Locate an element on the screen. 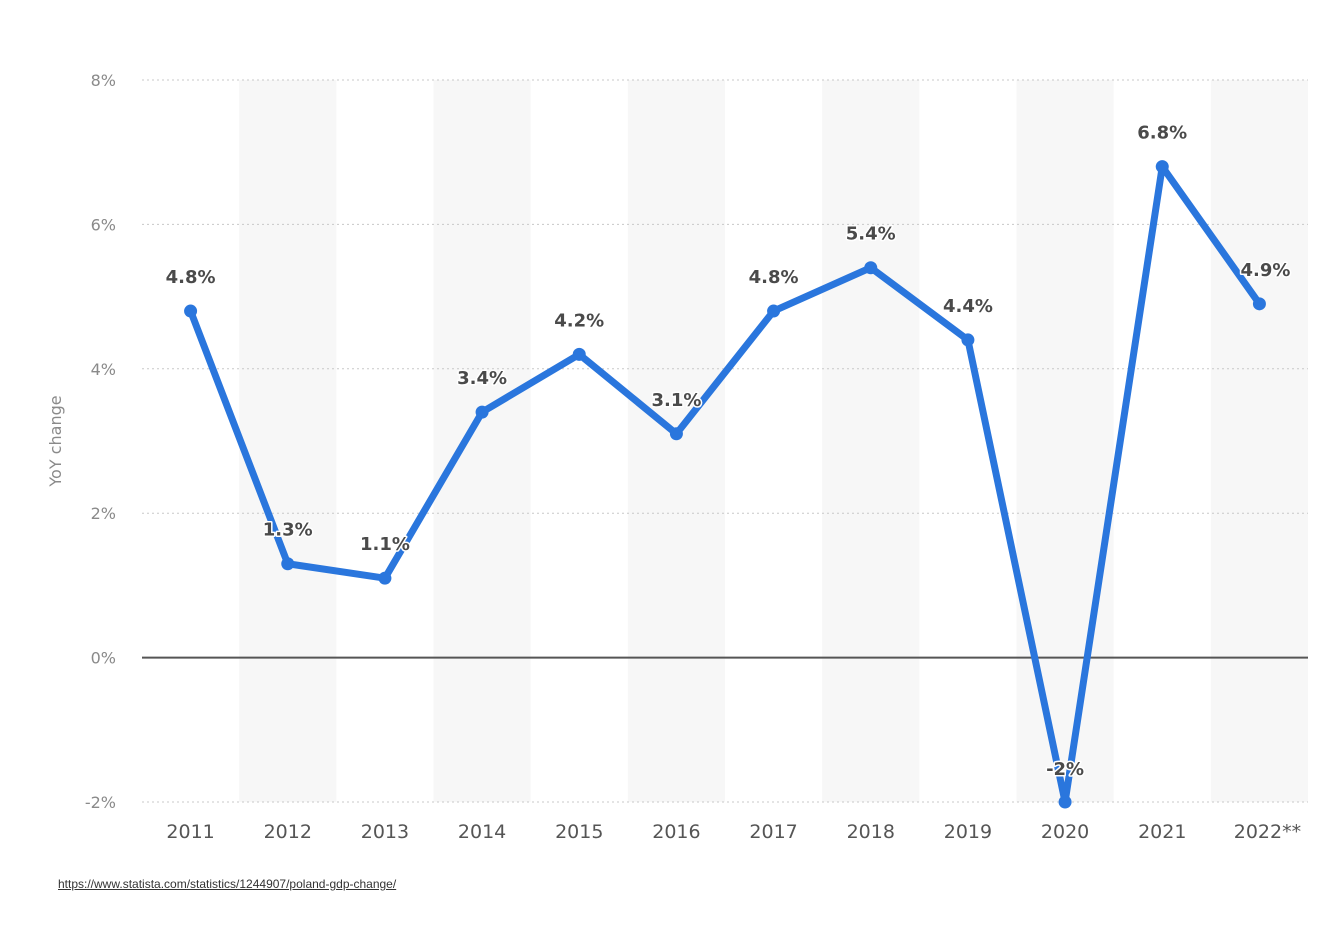 This screenshot has width=1330, height=934. data-point-2016 is located at coordinates (676, 434).